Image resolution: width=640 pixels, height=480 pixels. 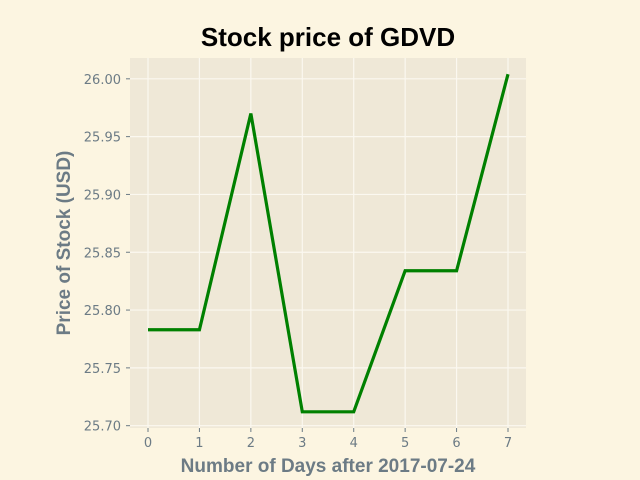 I want to click on chart-title: Stock price of GDVD, so click(x=328, y=37).